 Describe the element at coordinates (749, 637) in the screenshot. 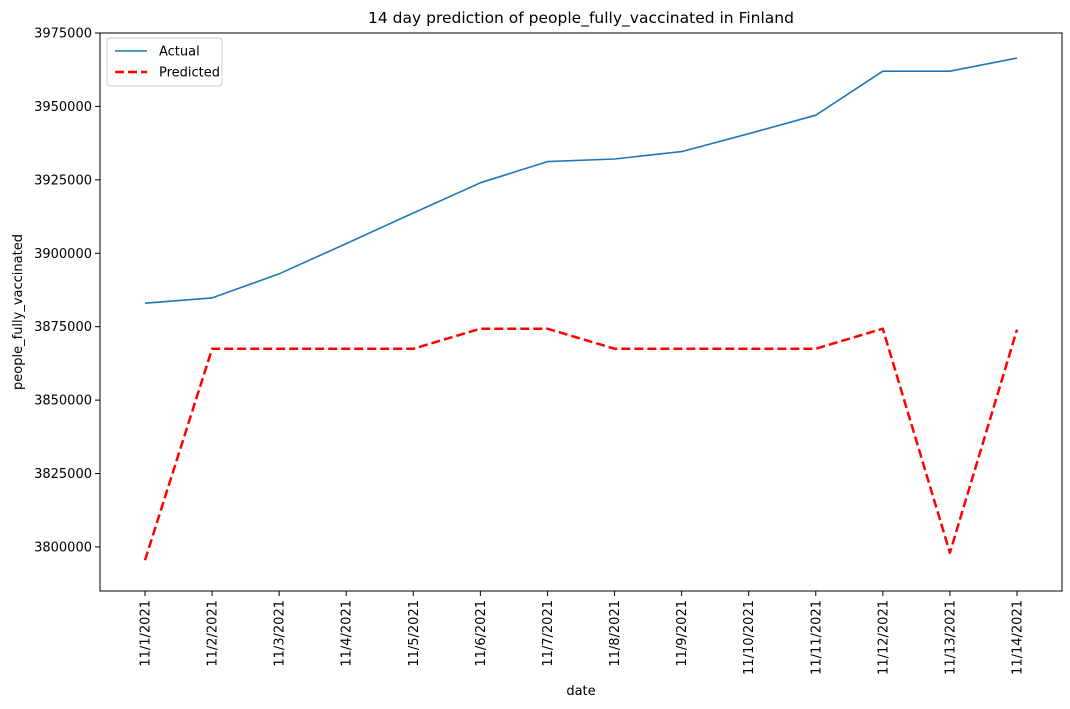

I see `x-tick-label: 11/10/2021` at that location.